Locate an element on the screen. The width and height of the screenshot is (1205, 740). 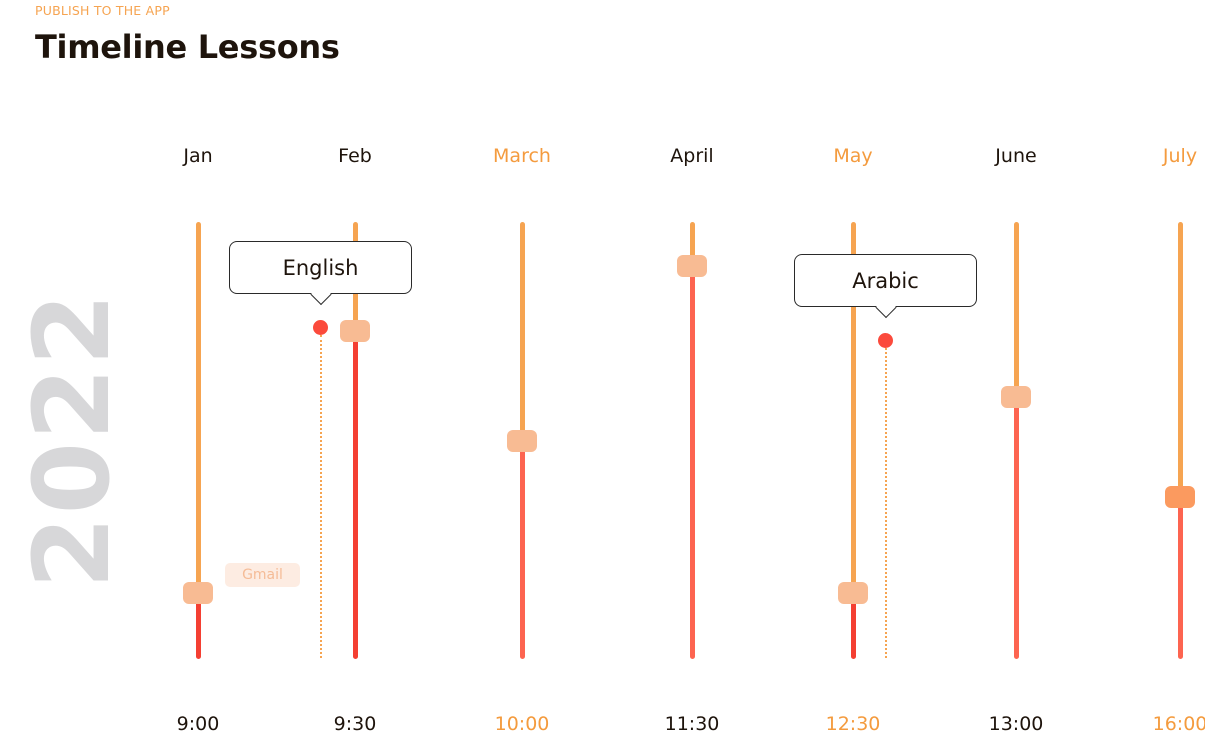
time-label: 9:00 is located at coordinates (198, 724).